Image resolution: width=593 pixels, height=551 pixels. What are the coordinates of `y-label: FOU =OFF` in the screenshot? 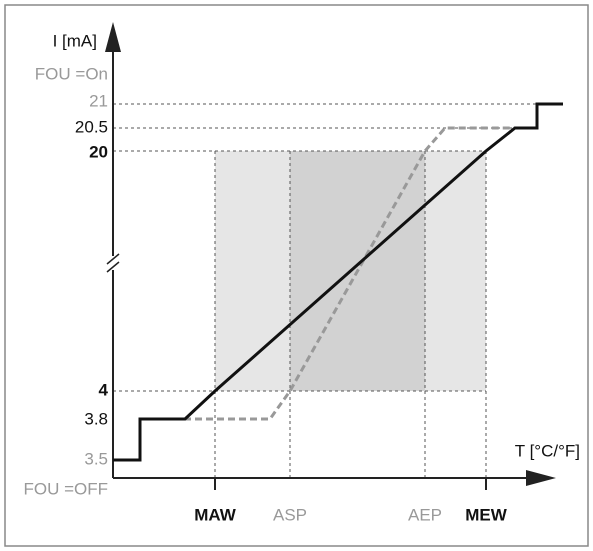 It's located at (65, 488).